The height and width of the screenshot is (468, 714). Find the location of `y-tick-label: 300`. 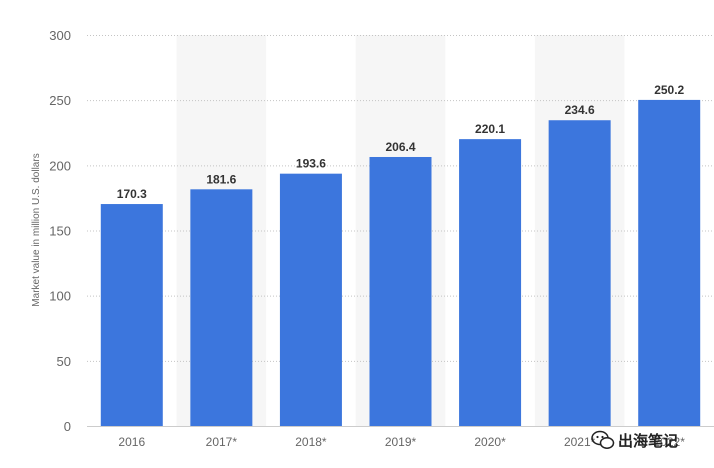

y-tick-label: 300 is located at coordinates (60, 35).